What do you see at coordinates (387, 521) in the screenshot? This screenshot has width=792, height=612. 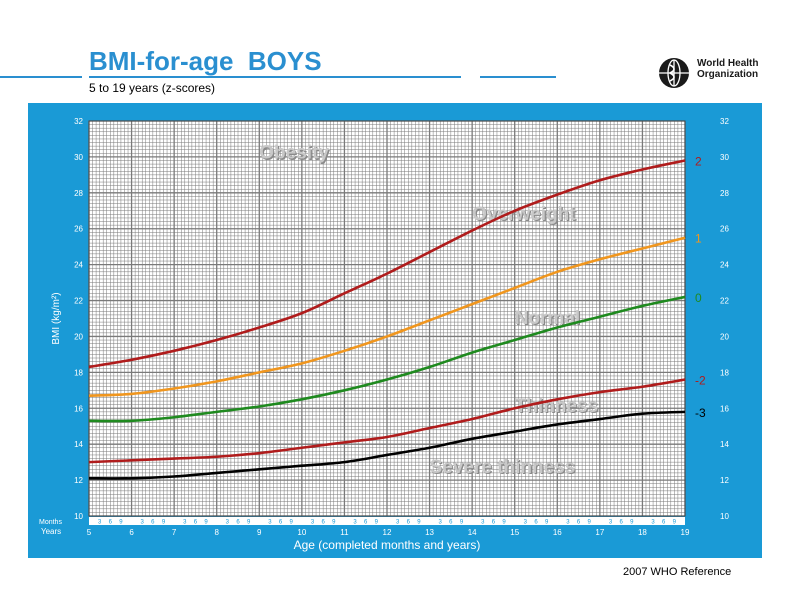 I see `month-strip` at bounding box center [387, 521].